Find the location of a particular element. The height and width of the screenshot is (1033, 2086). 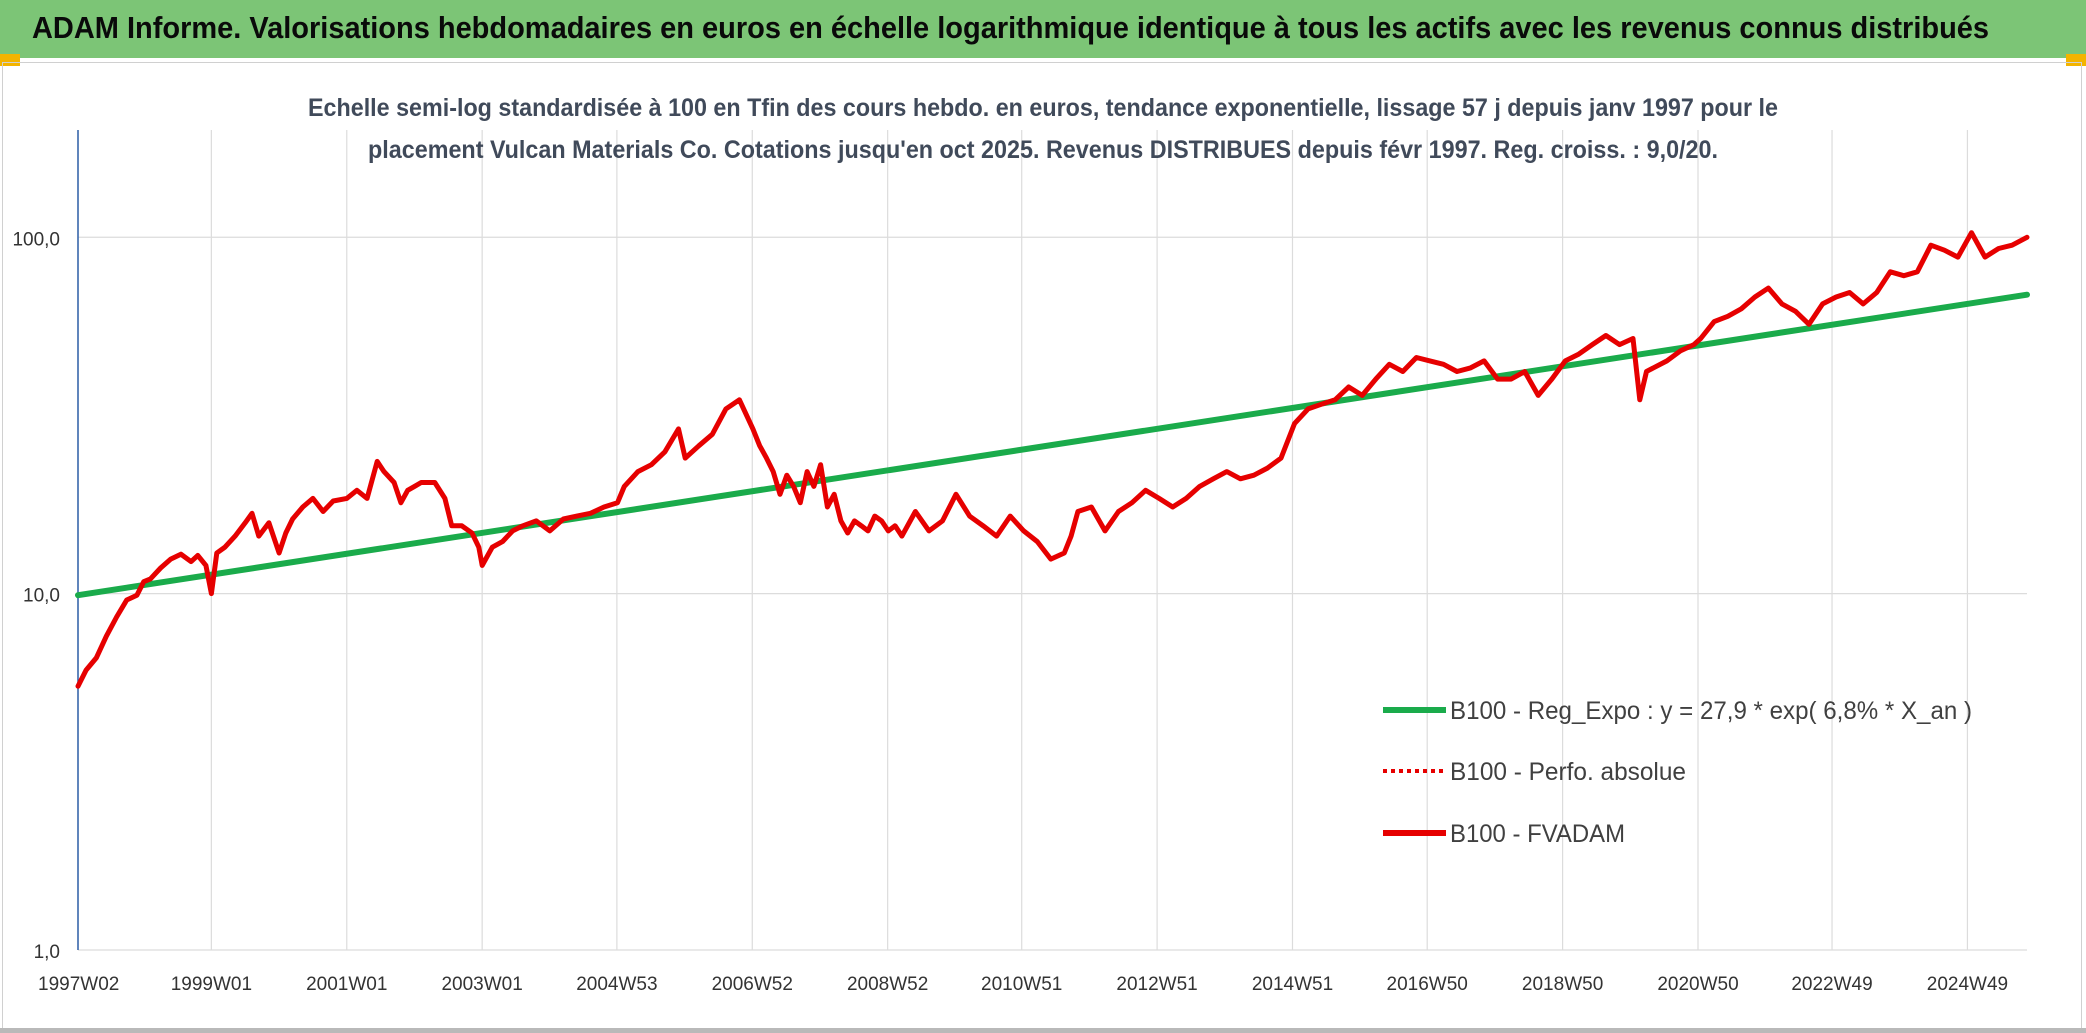

y-tick-label: 1,0 is located at coordinates (47, 952).